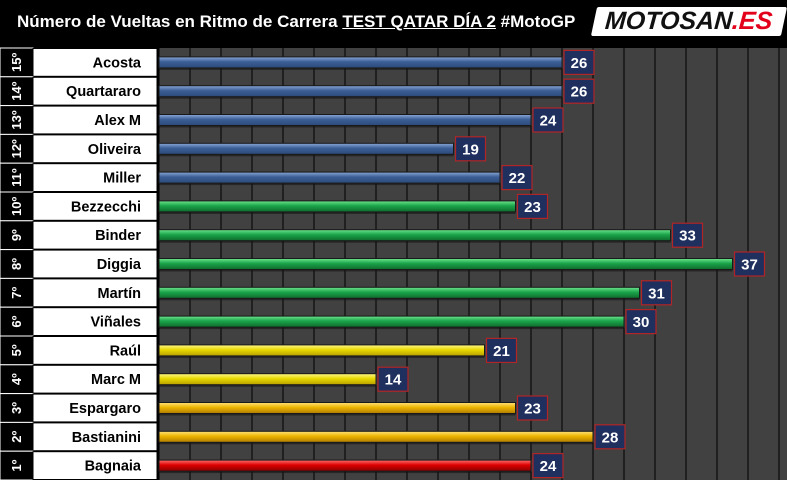  What do you see at coordinates (120, 294) in the screenshot?
I see `rider-name: Martín` at bounding box center [120, 294].